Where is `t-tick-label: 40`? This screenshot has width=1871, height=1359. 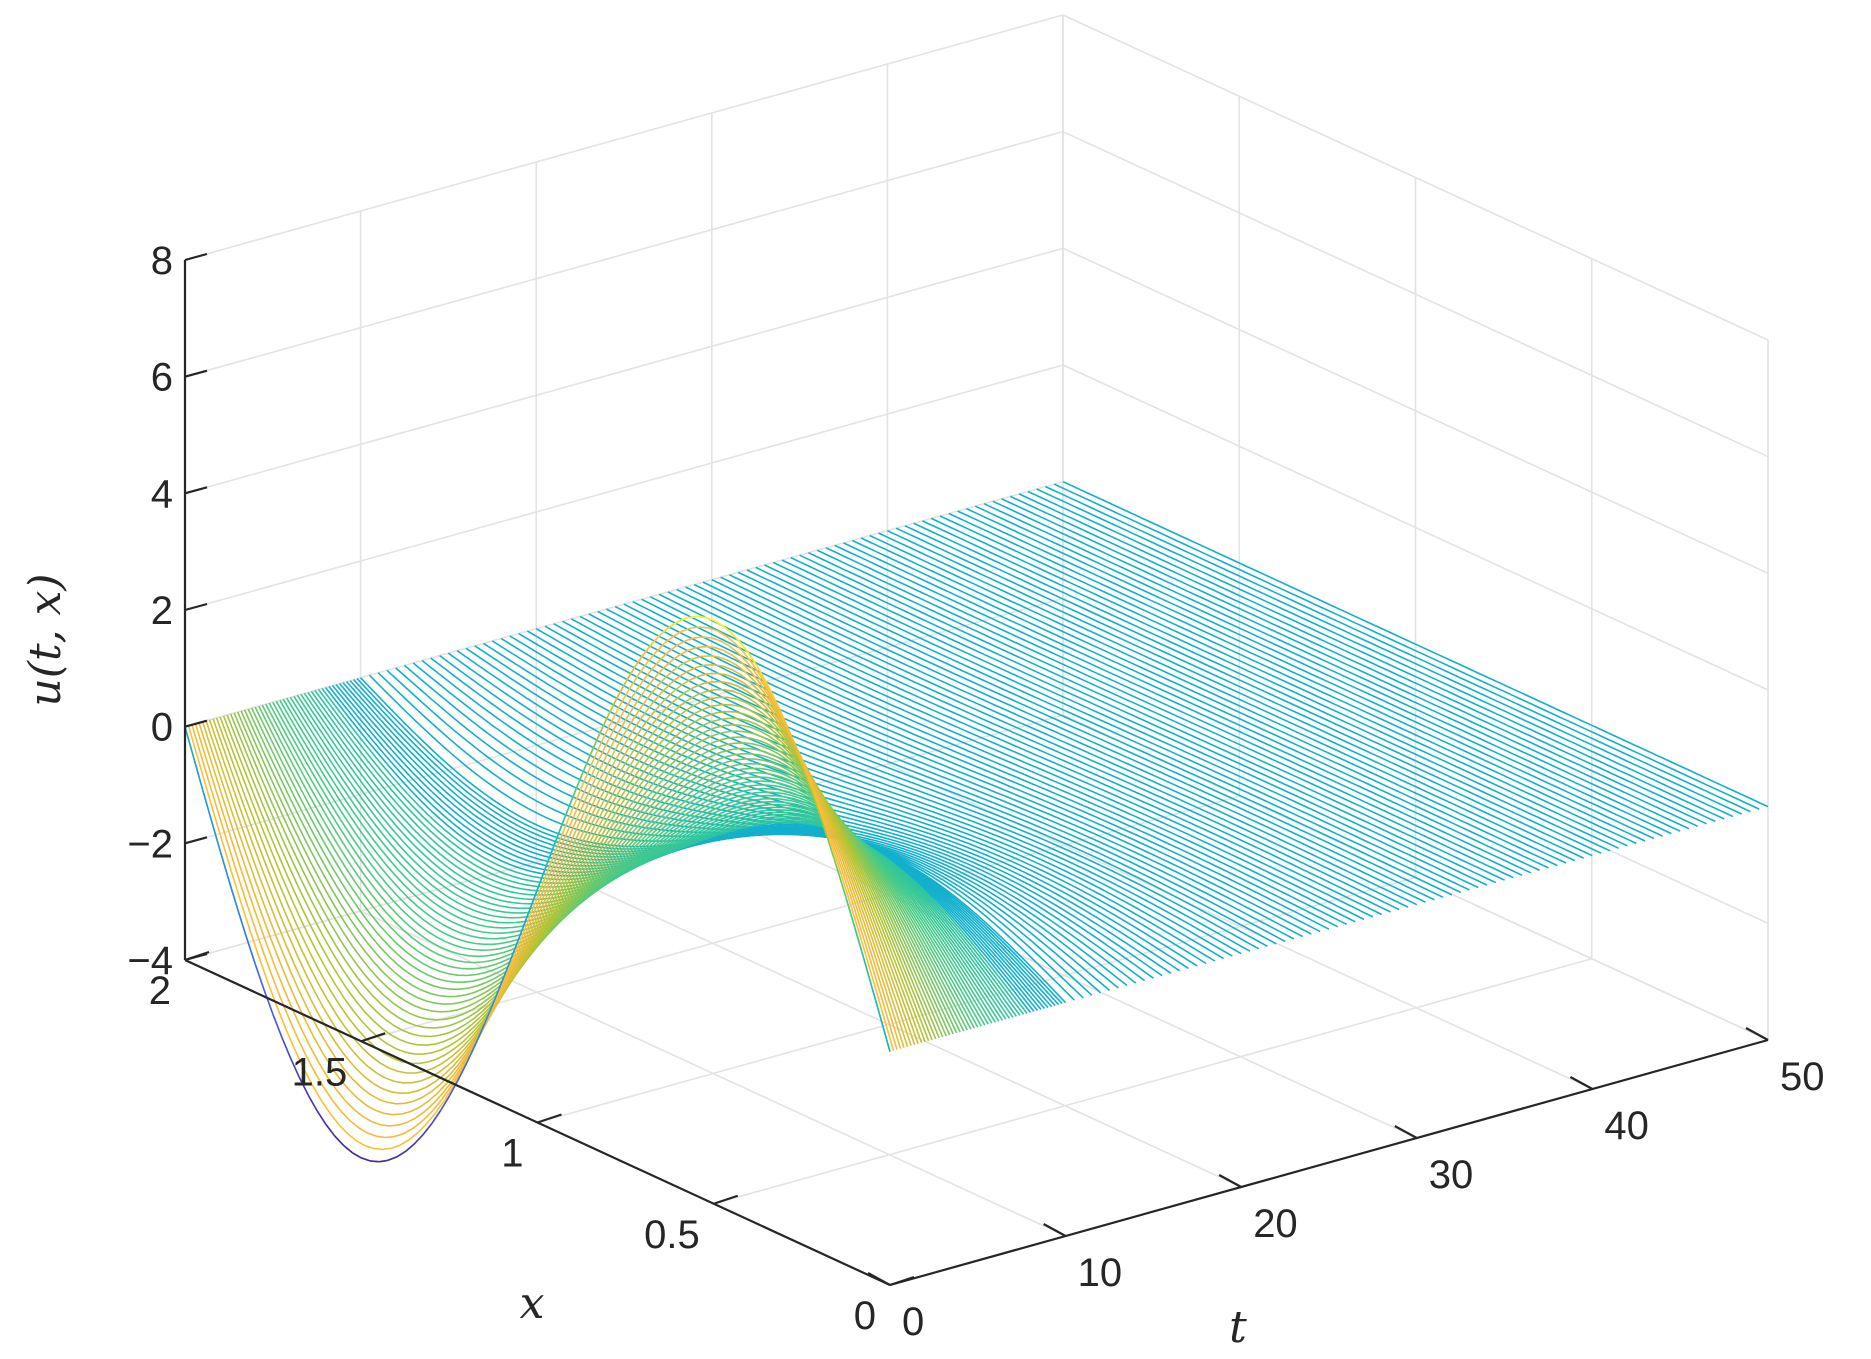
t-tick-label: 40 is located at coordinates (1626, 1126).